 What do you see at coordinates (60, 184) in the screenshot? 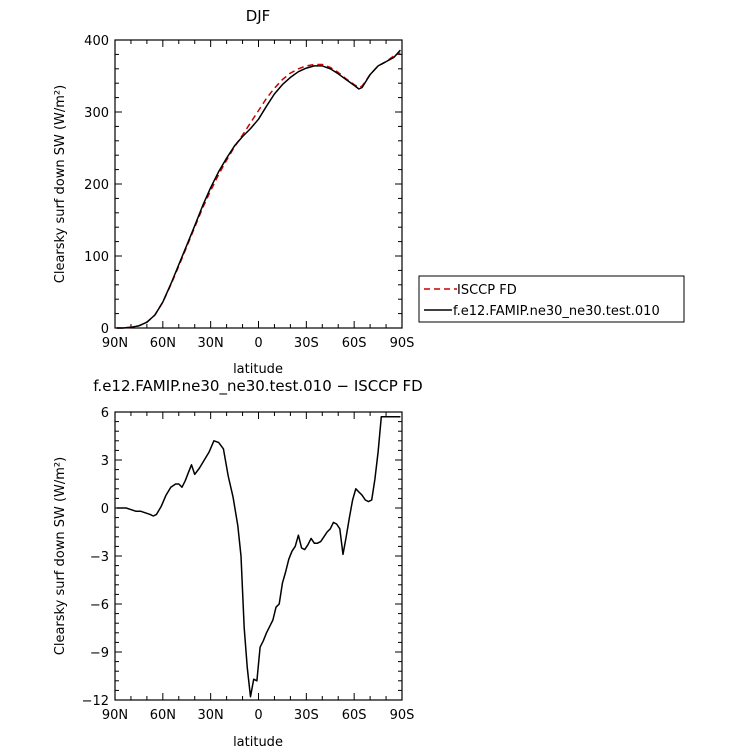
I see `top-y-axis-label: Clearsky surf down SW (W/m²)` at bounding box center [60, 184].